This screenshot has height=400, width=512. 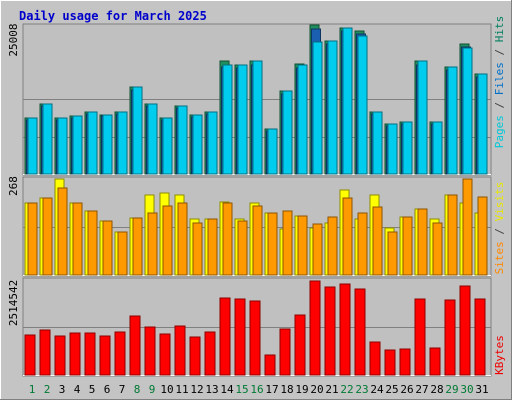 What do you see at coordinates (166, 389) in the screenshot?
I see `day-label: 10` at bounding box center [166, 389].